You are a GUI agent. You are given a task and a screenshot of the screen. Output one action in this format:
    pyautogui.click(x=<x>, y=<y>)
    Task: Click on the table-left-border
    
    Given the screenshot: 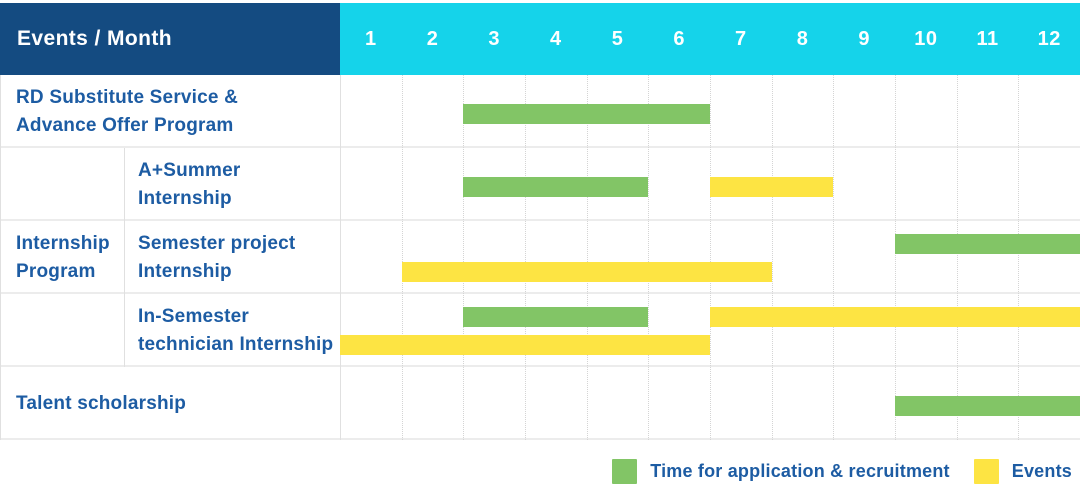 What is the action you would take?
    pyautogui.click(x=0, y=257)
    